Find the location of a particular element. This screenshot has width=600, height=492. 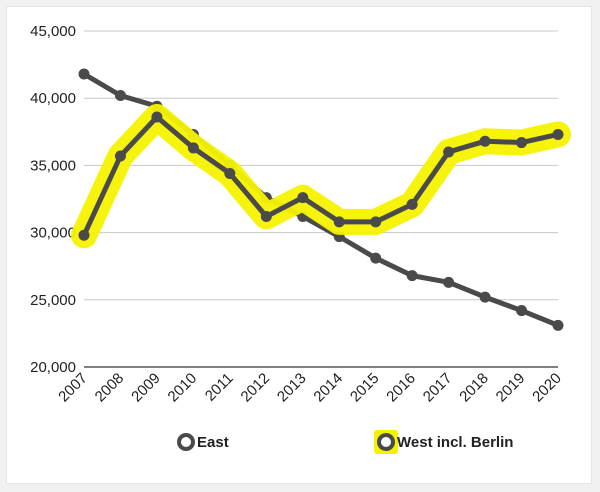

legend: East West incl. Berlin is located at coordinates (345, 442).